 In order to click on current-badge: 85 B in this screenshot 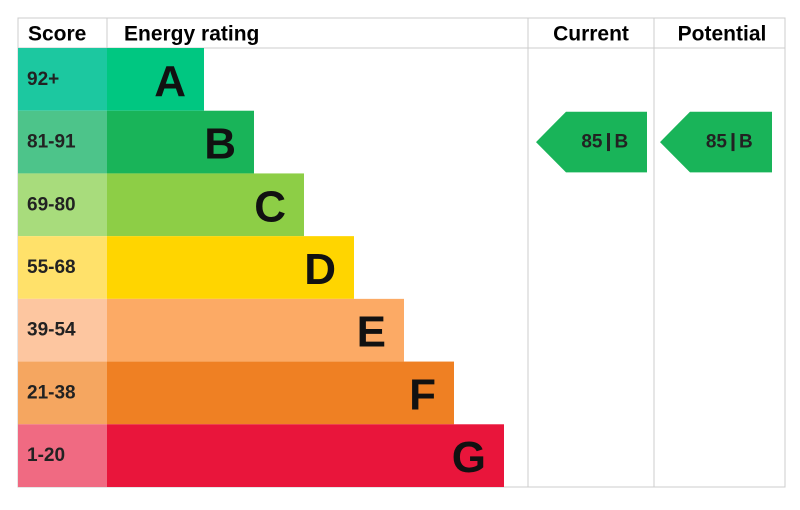, I will do `click(591, 142)`.